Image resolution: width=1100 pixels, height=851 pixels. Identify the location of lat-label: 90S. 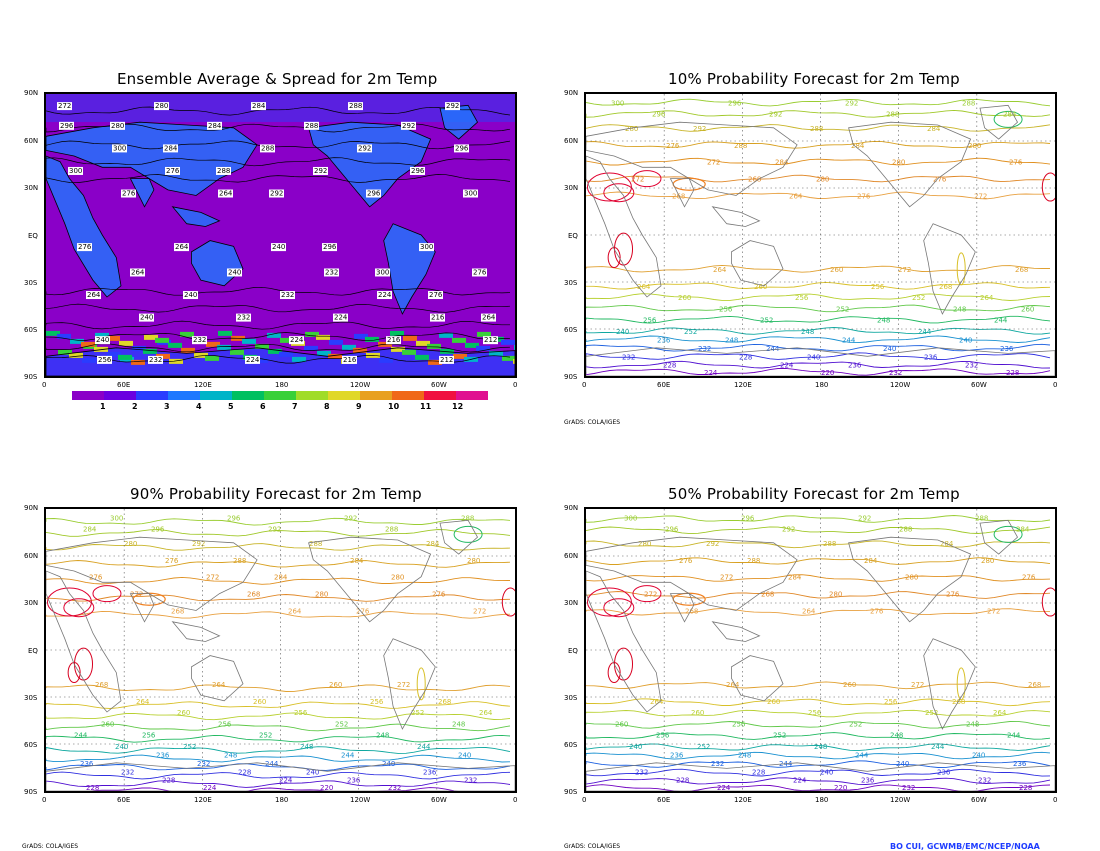
(571, 377).